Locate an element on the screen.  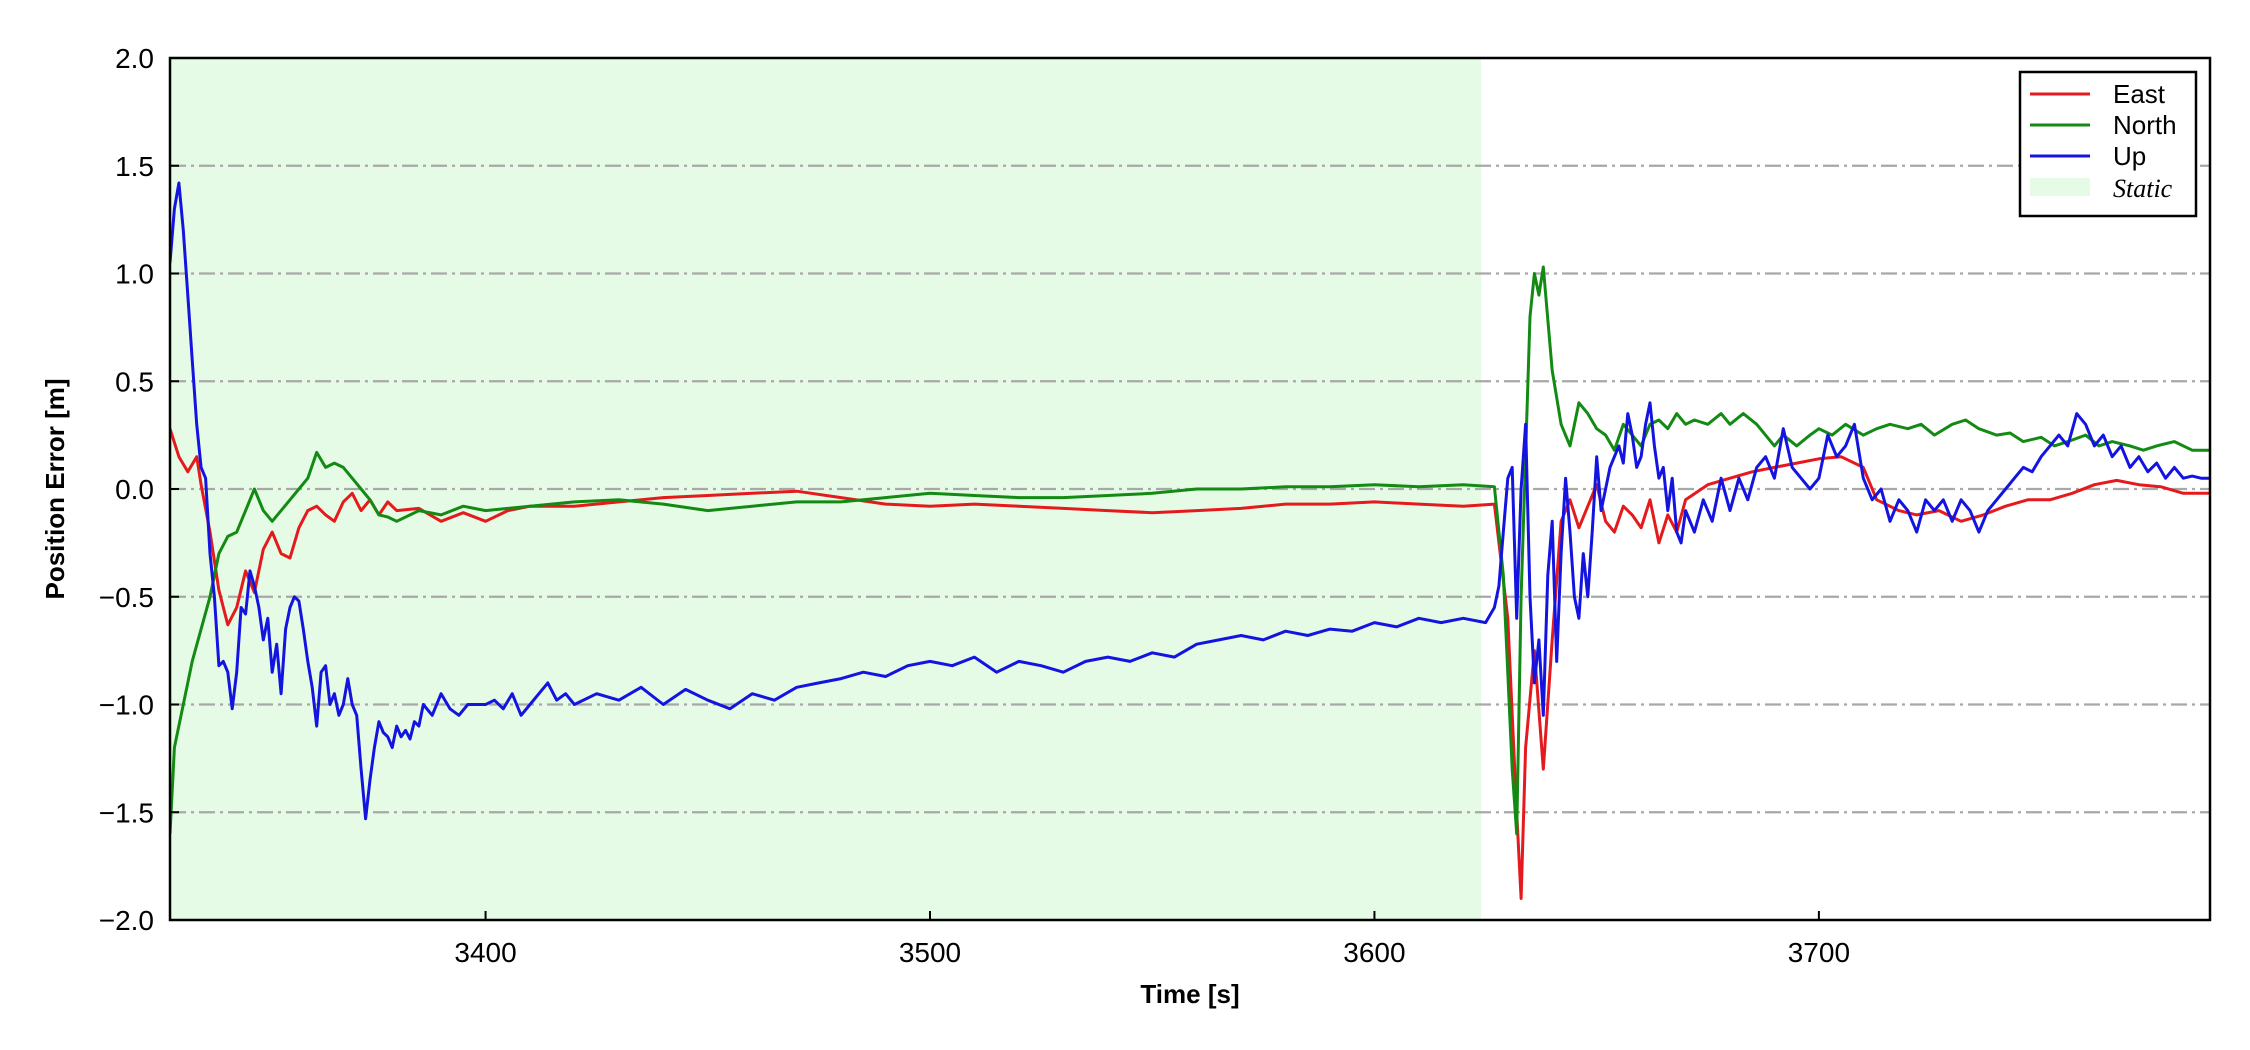
y-tick-label: 0.0 is located at coordinates (134, 489).